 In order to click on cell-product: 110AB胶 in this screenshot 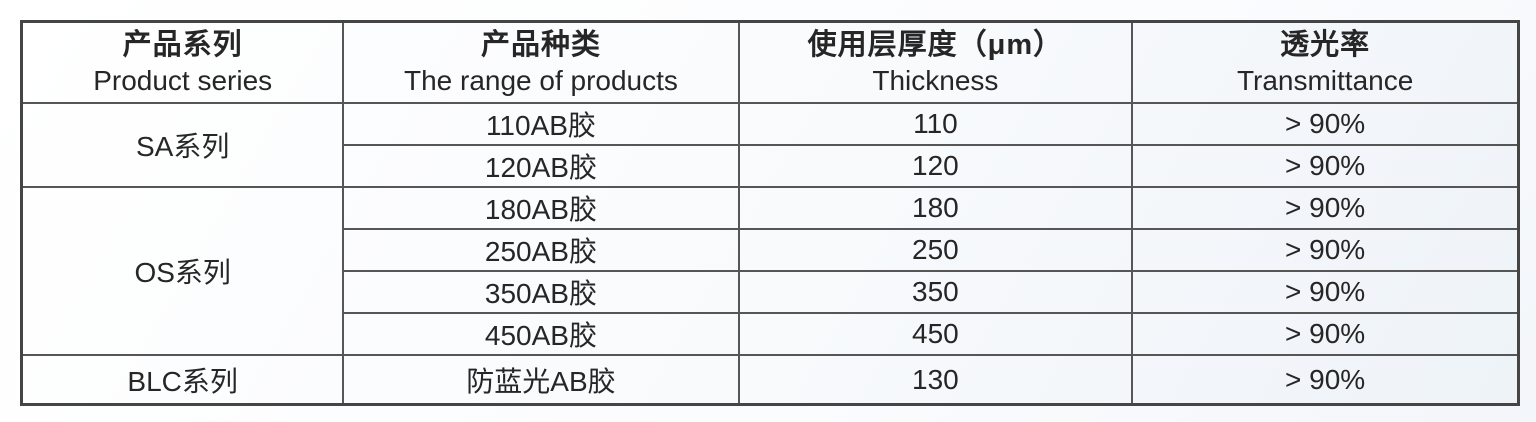, I will do `click(541, 123)`.